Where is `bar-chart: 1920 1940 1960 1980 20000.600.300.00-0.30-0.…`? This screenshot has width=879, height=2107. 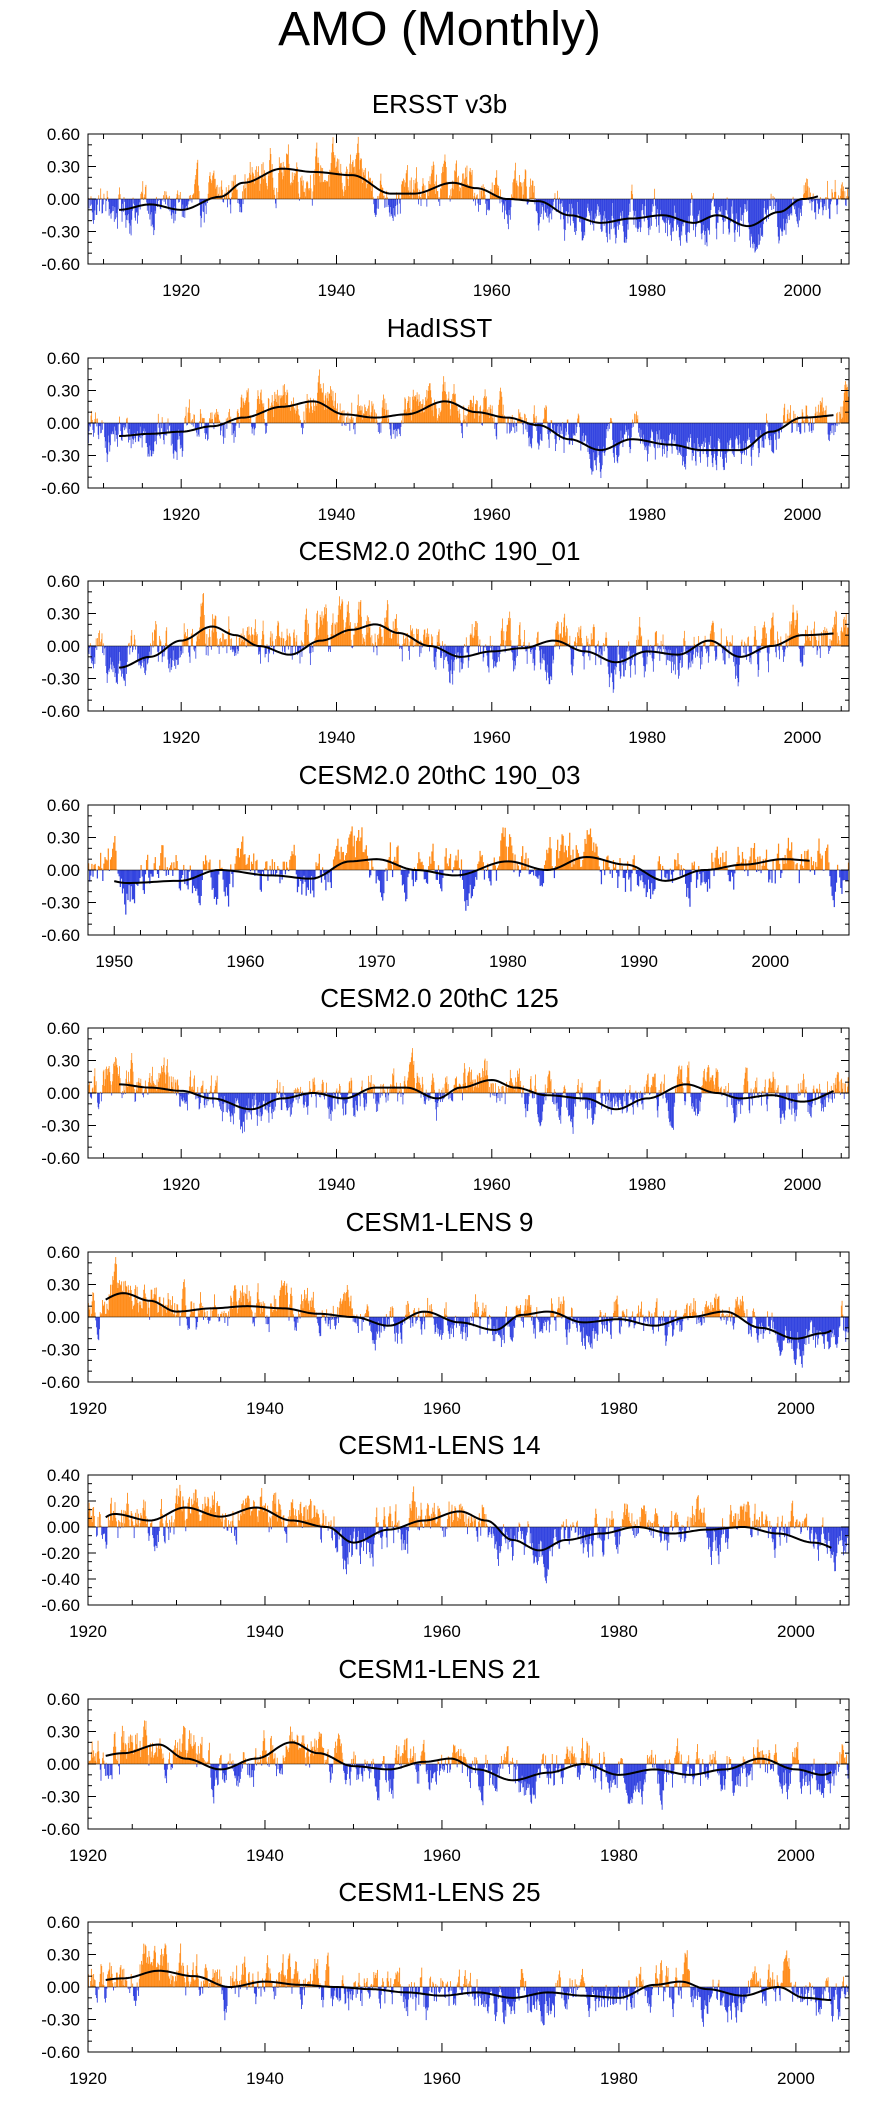
bar-chart: 1920 1940 1960 1980 20000.600.300.00-0.30-0.… is located at coordinates (445, 212).